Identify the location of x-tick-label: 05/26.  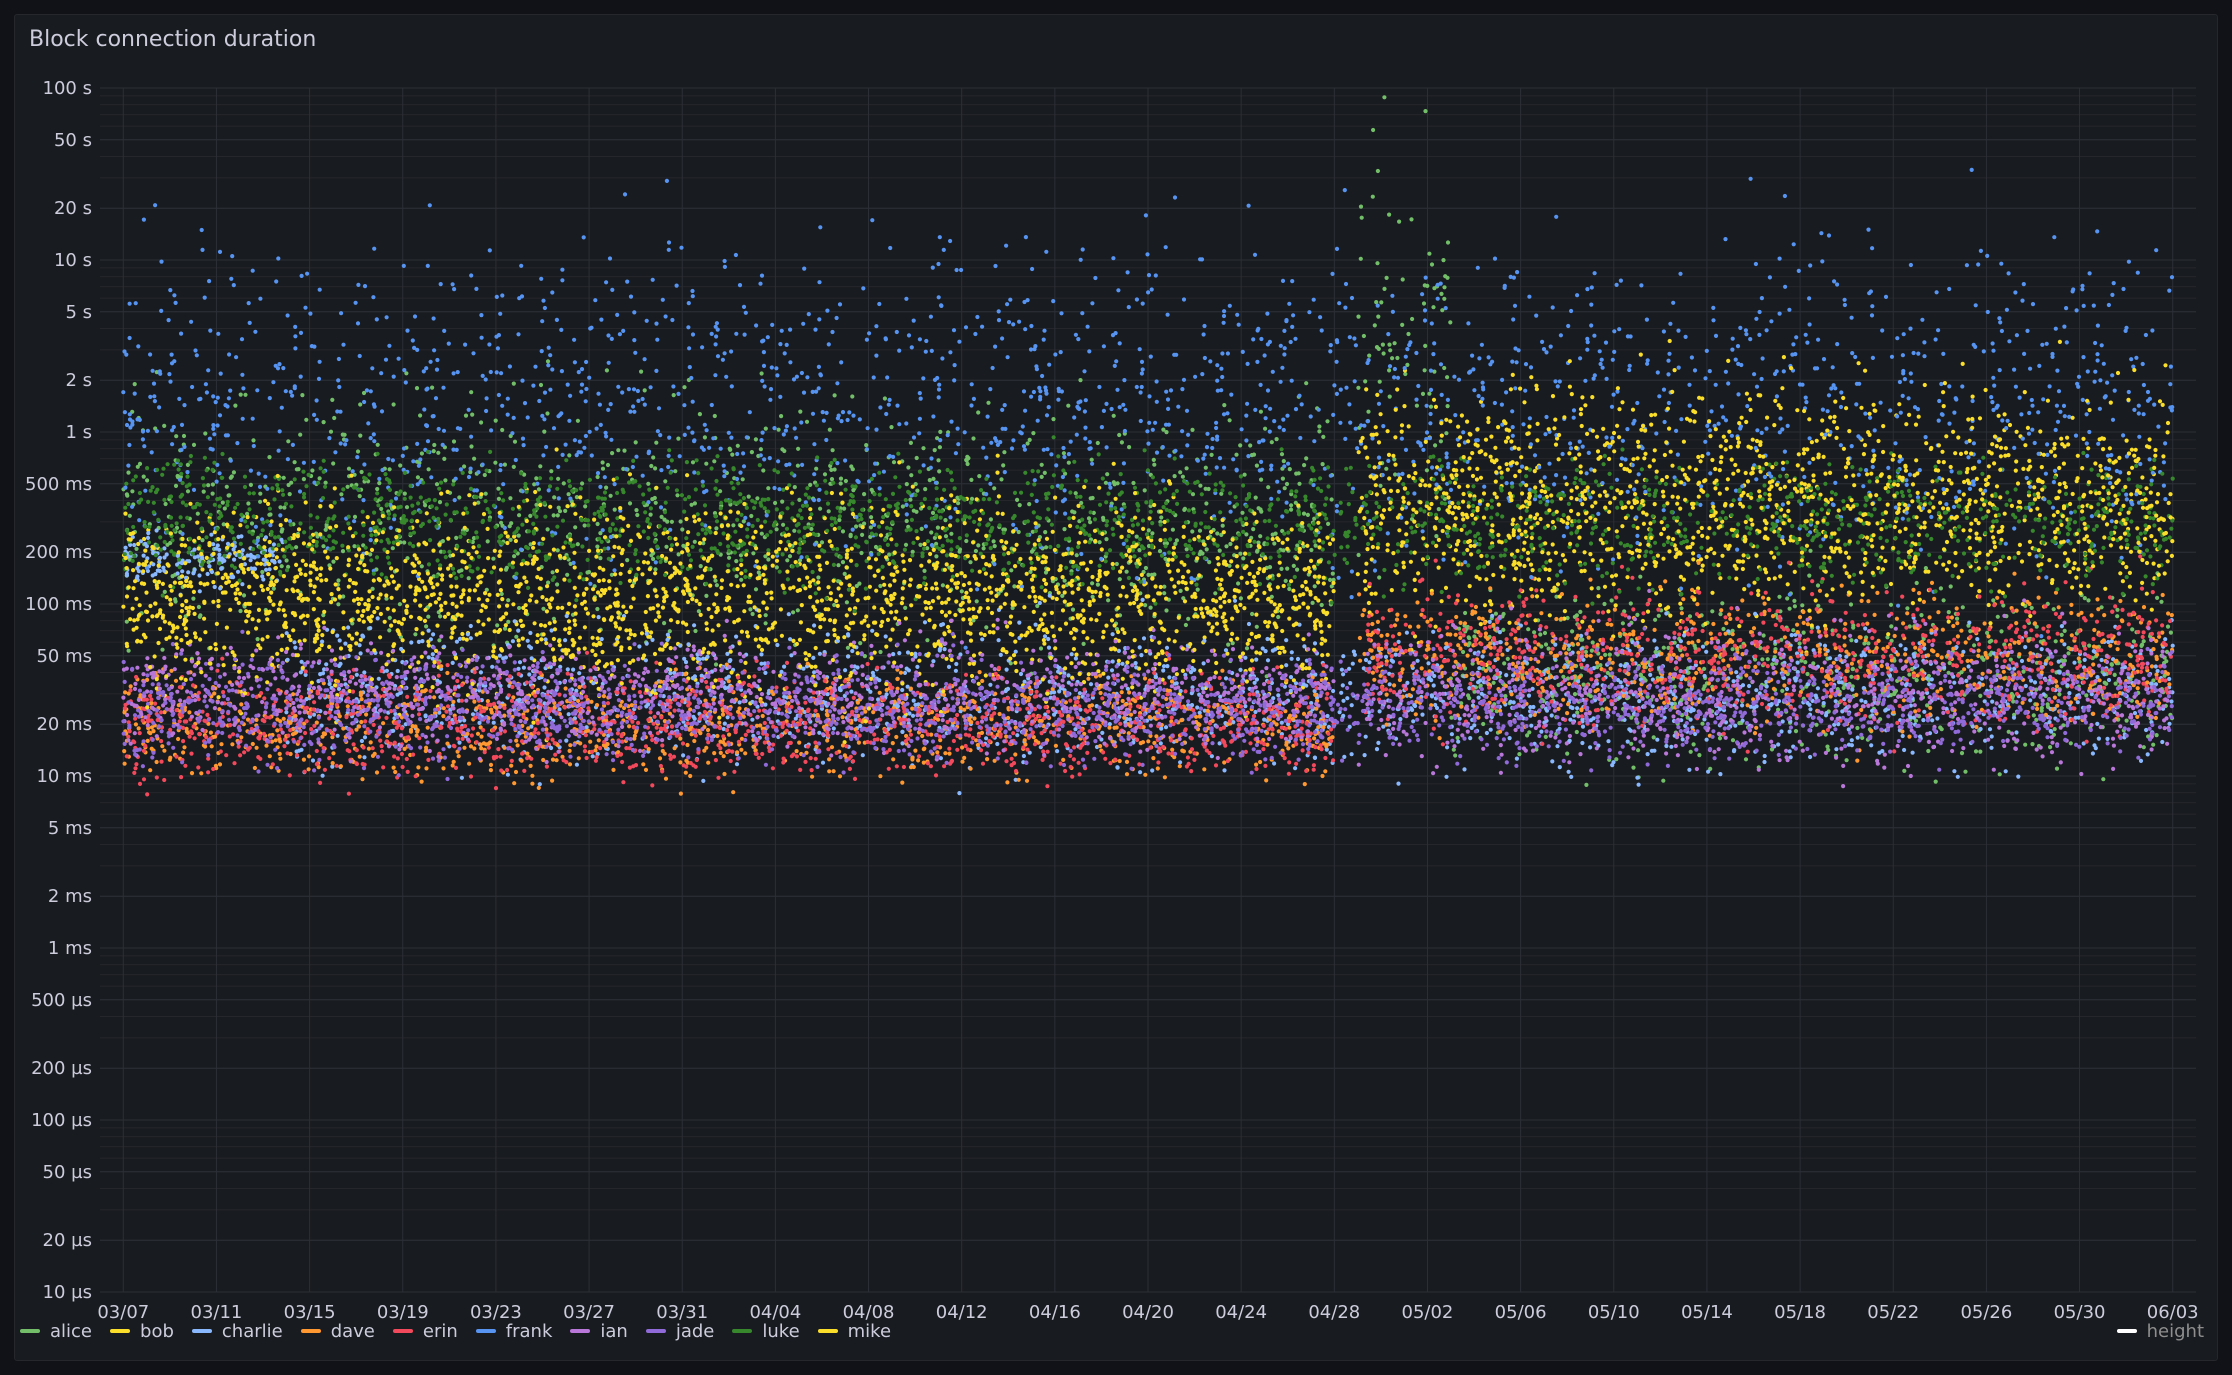
(1986, 1312).